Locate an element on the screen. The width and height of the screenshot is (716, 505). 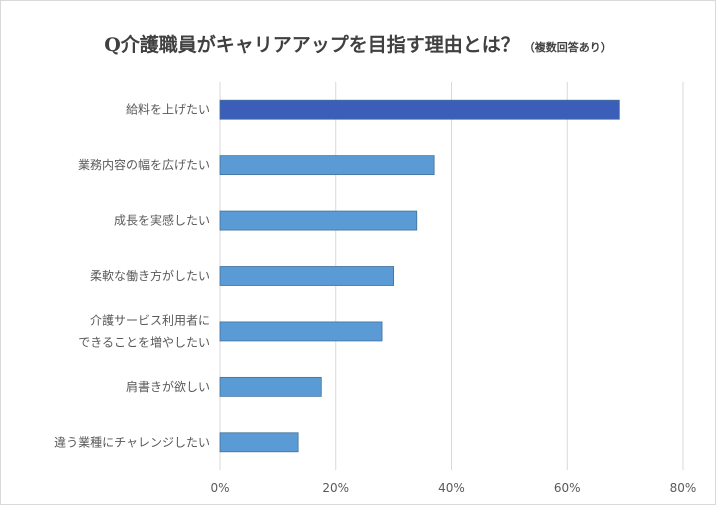
category-label: できることを増やしたい is located at coordinates (144, 342).